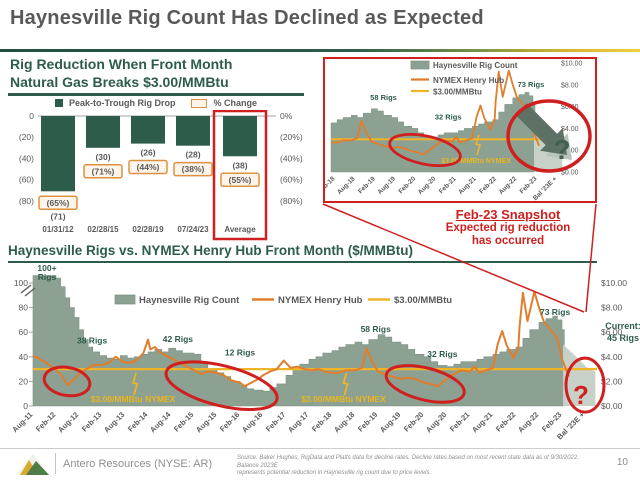 The image size is (640, 480). Describe the element at coordinates (252, 422) in the screenshot. I see `x-tick-label: Aug-16` at that location.